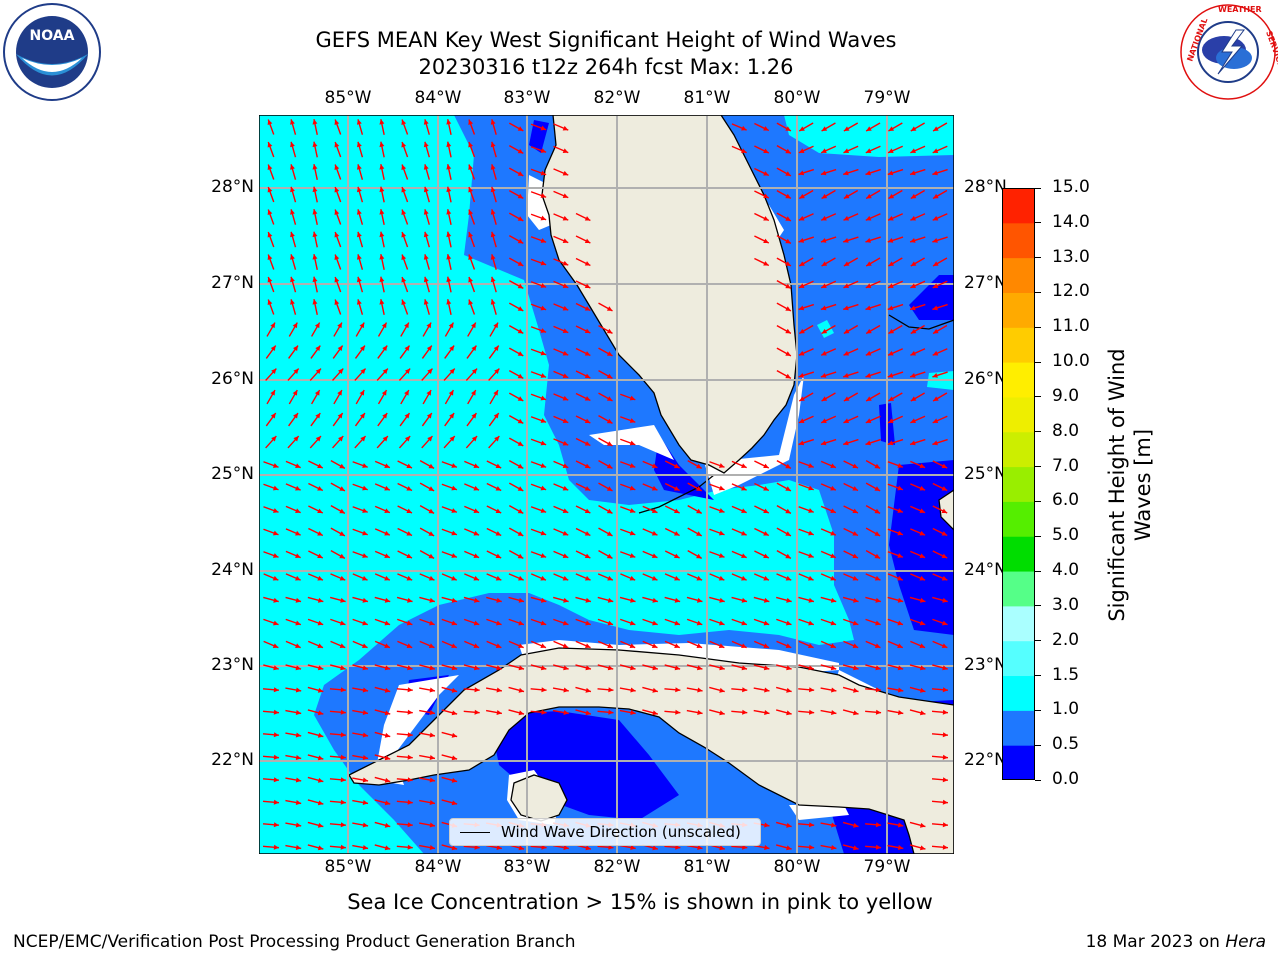  Describe the element at coordinates (1155, 942) in the screenshot. I see `footer-date-text: 18 Mar 2023 on` at that location.